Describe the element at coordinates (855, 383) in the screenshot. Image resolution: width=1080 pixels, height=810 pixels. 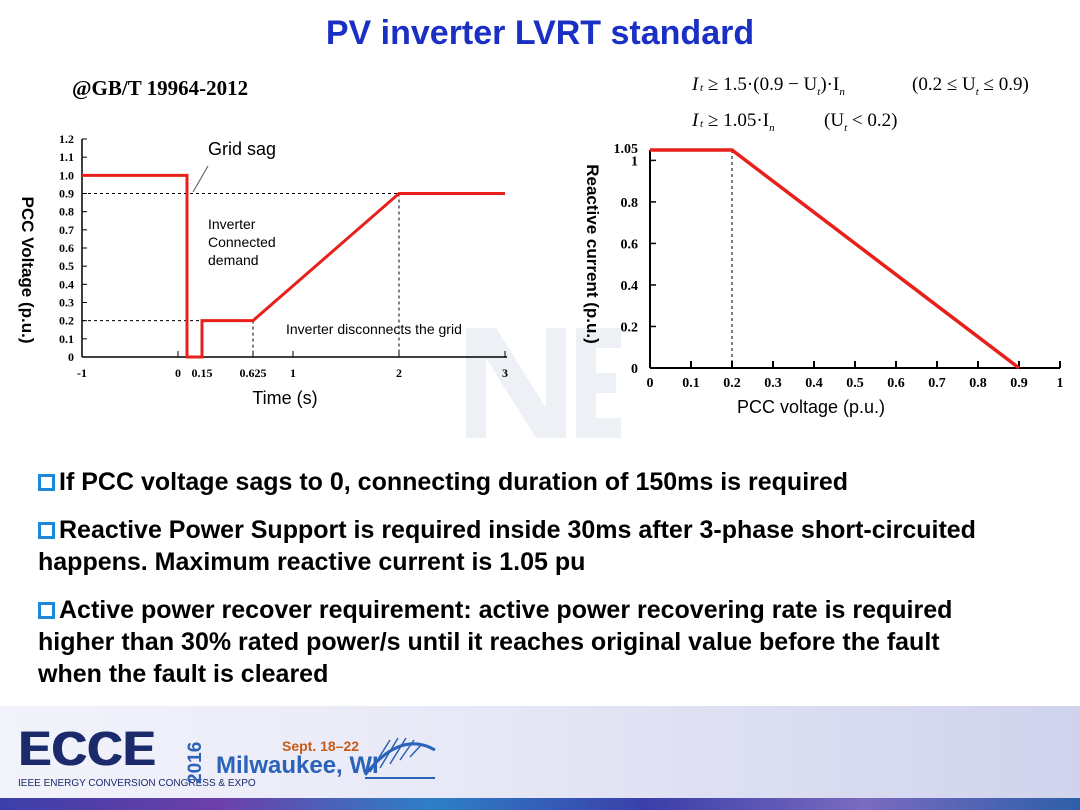
I see `x-tick-label: 0.5` at that location.